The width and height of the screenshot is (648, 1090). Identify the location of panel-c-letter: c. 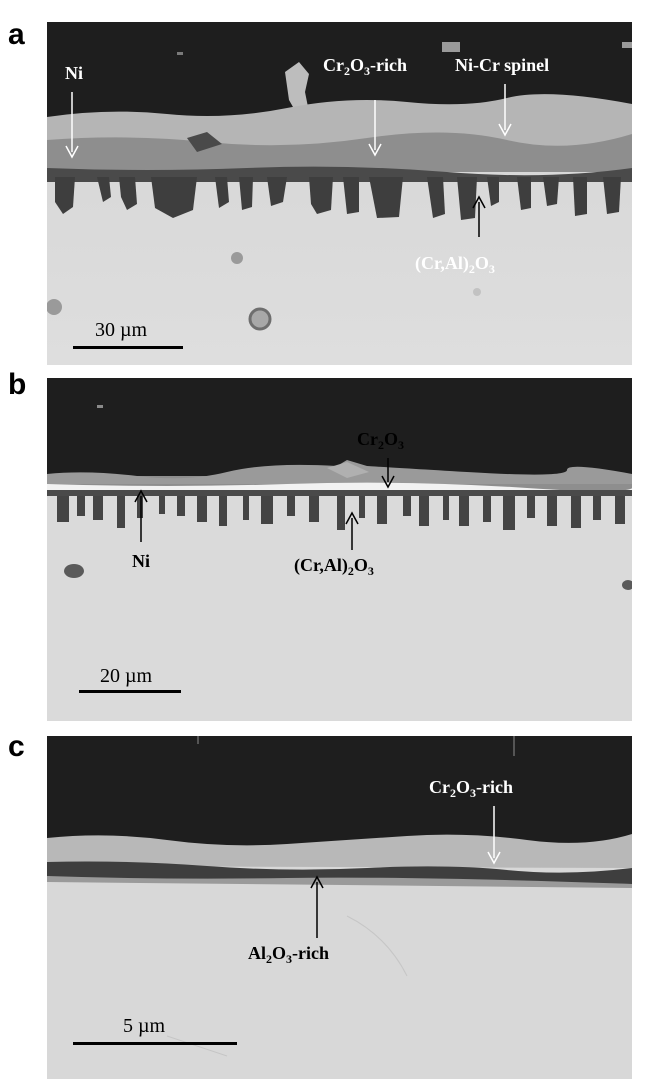
(16, 746).